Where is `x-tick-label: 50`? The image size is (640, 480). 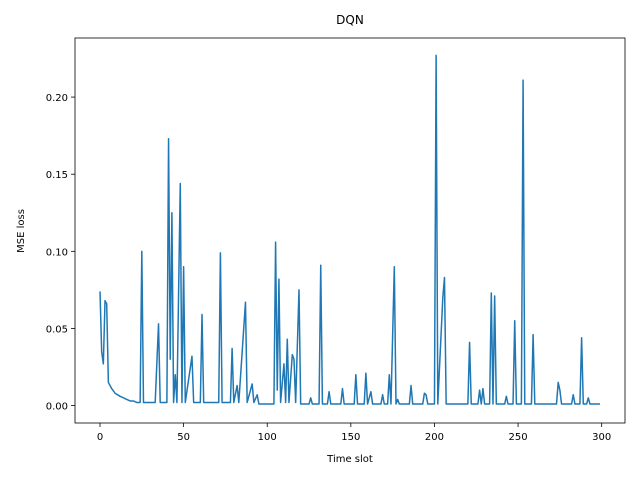
x-tick-label: 50 is located at coordinates (183, 437).